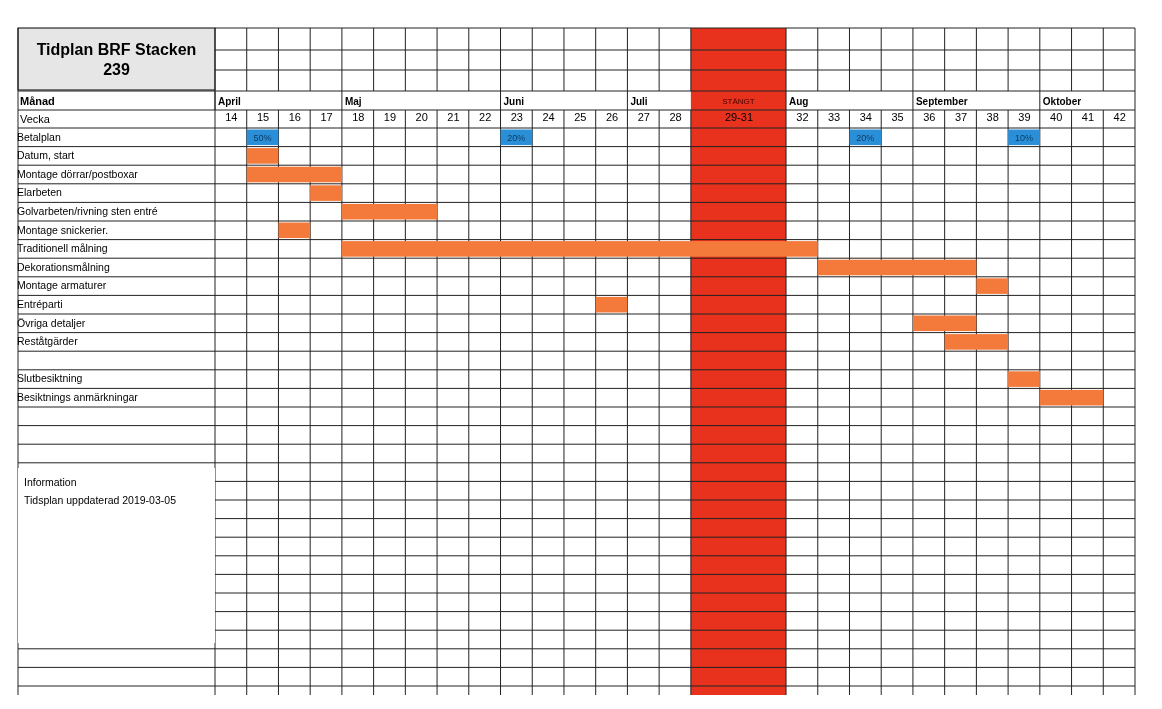 The height and width of the screenshot is (709, 1162). Describe the element at coordinates (1023, 138) in the screenshot. I see `annotation: 10%` at that location.